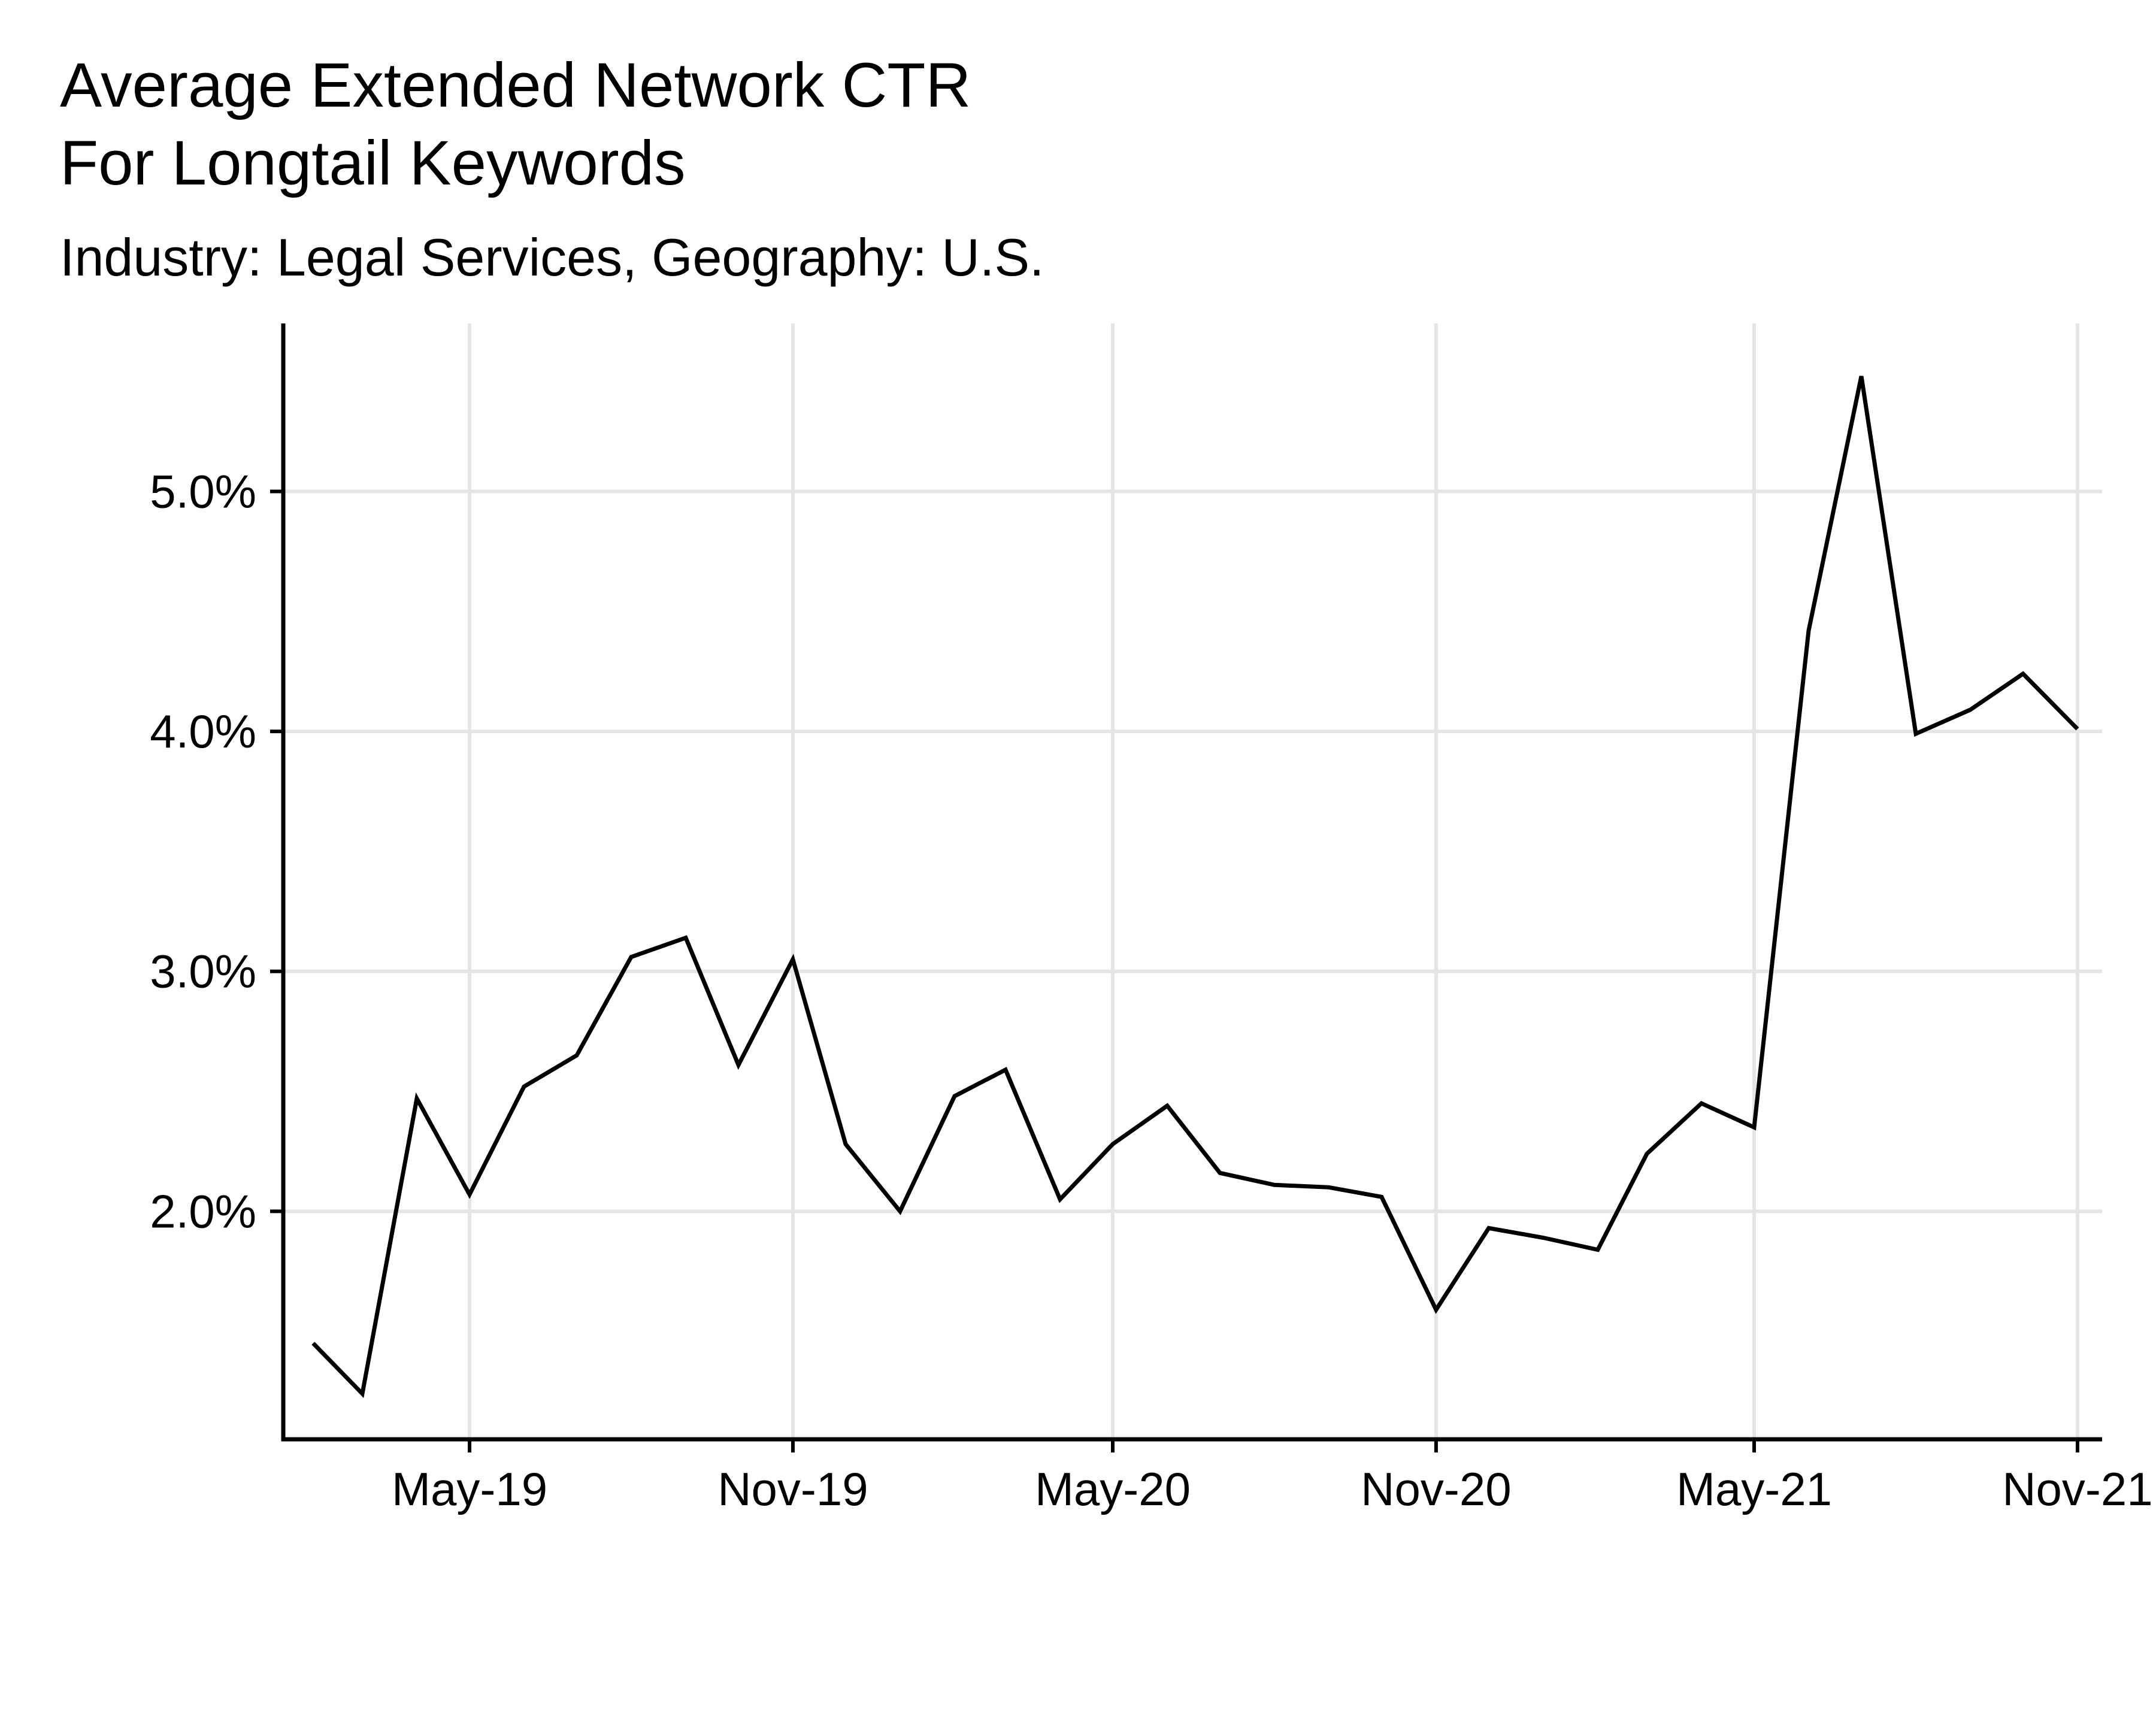 Image resolution: width=2156 pixels, height=1725 pixels. I want to click on chart-title-line-2: For Longtail Keywords, so click(373, 163).